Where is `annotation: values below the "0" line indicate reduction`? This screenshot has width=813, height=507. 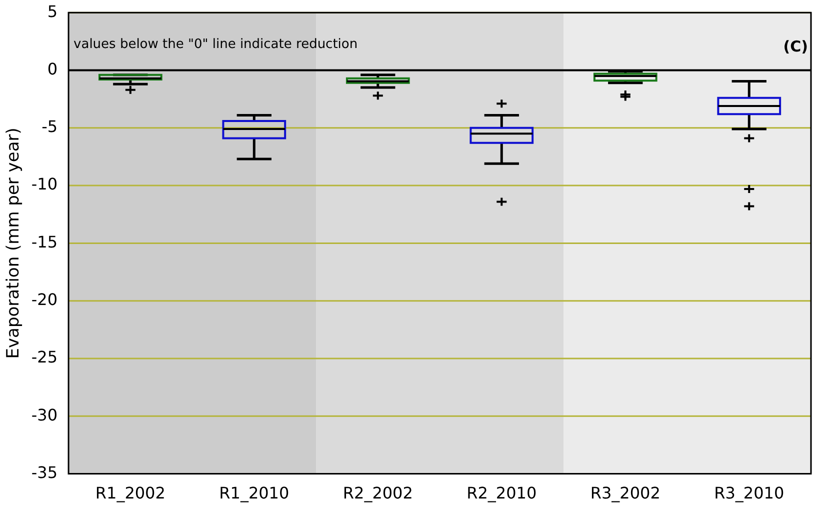 annotation: values below the "0" line indicate reduction is located at coordinates (216, 44).